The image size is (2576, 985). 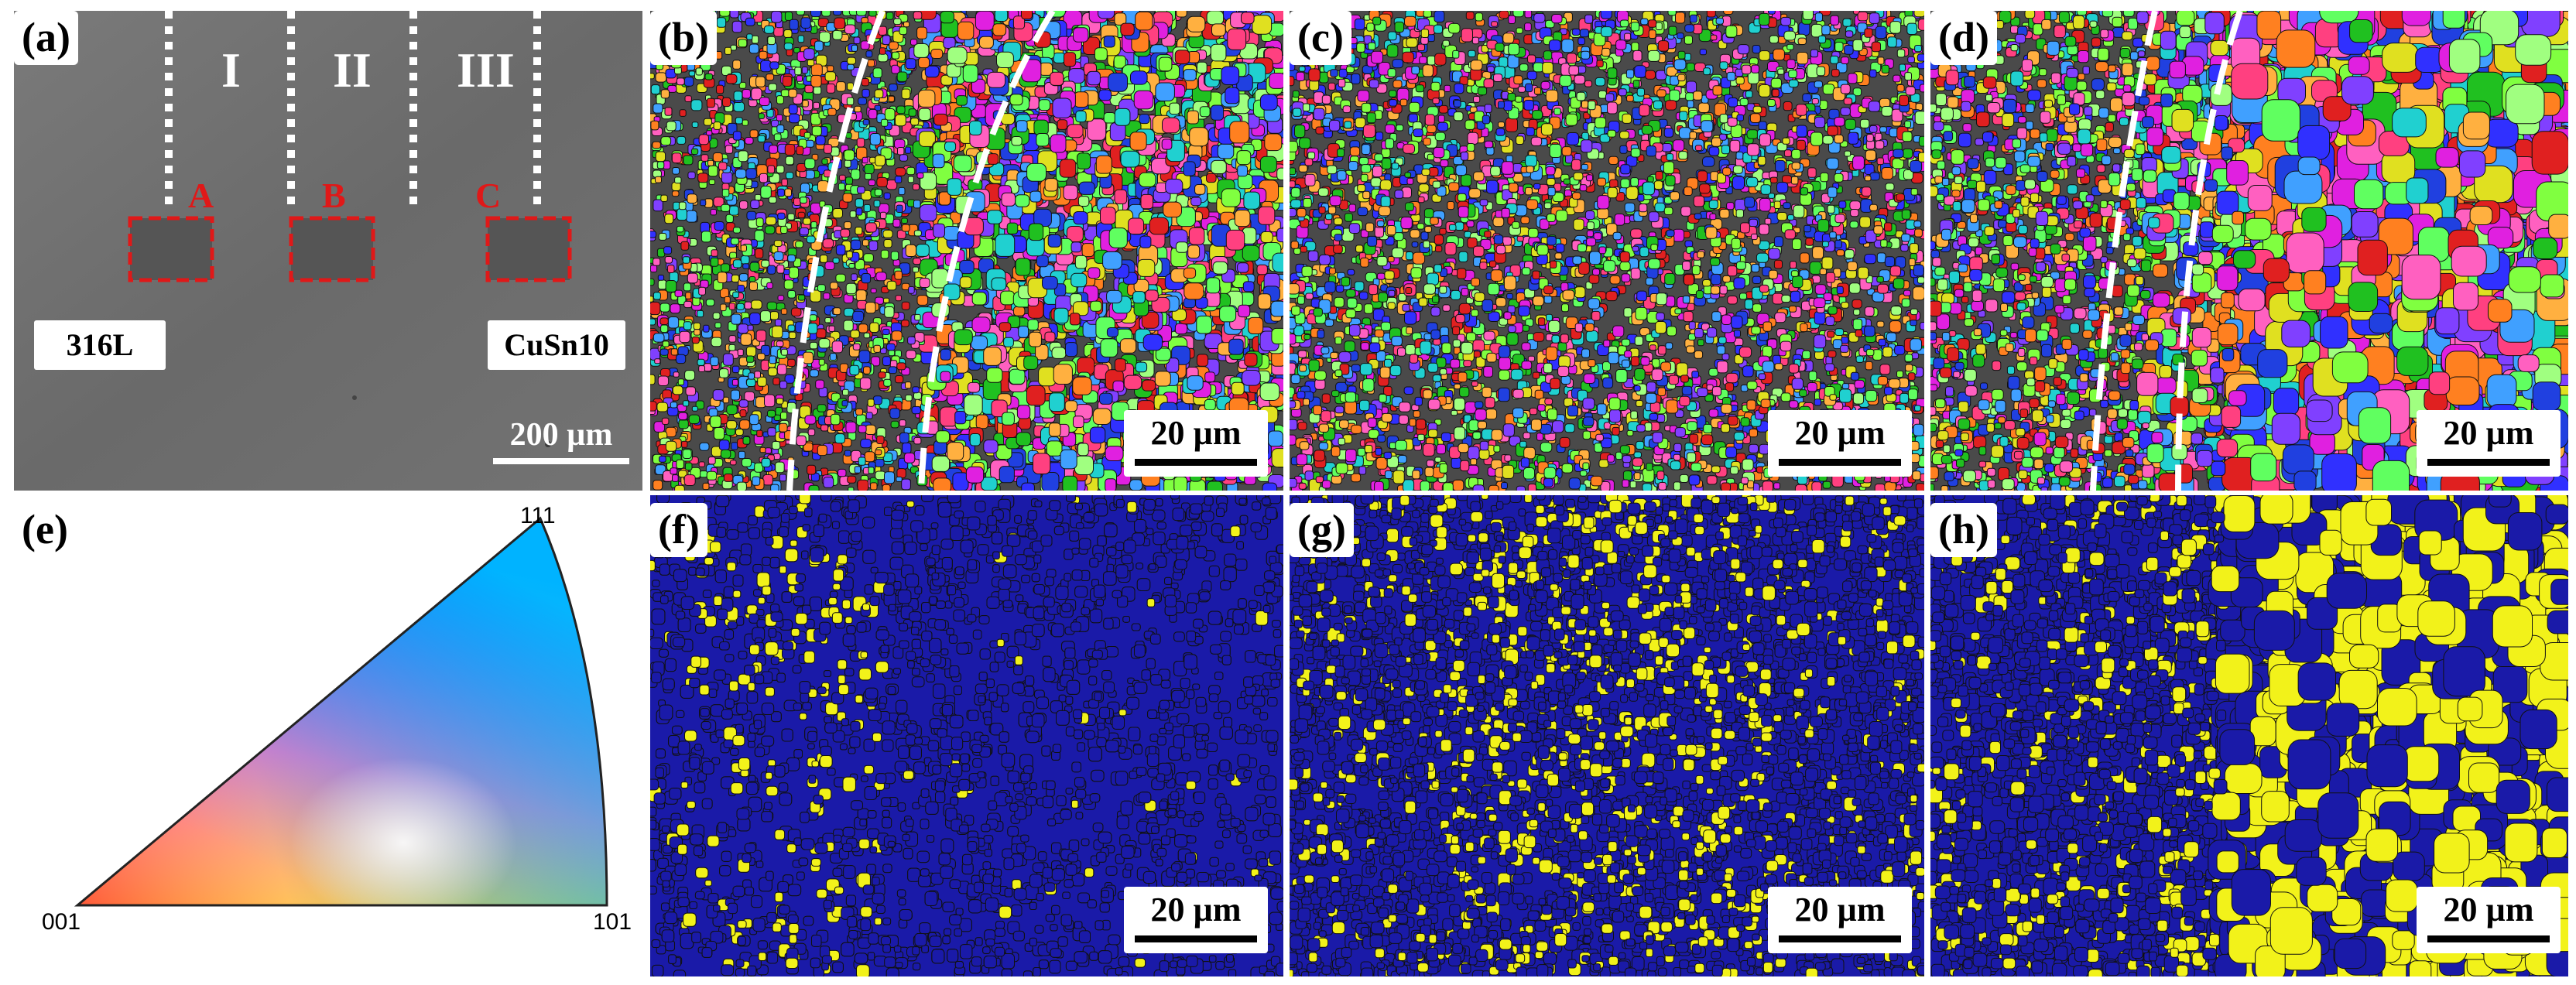 What do you see at coordinates (45, 530) in the screenshot?
I see `panel-label-e: (e)` at bounding box center [45, 530].